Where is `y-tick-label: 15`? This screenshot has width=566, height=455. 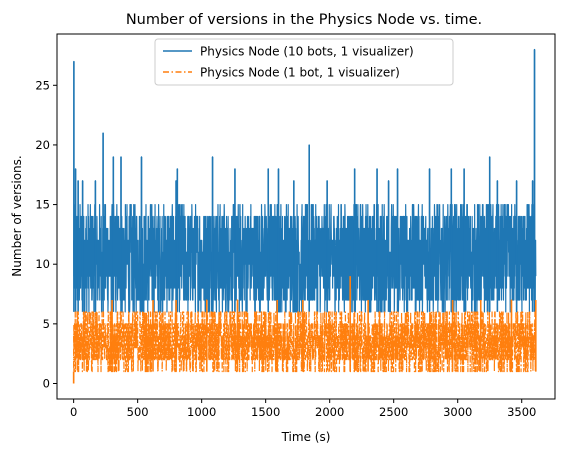
y-tick-label: 15 is located at coordinates (42, 205).